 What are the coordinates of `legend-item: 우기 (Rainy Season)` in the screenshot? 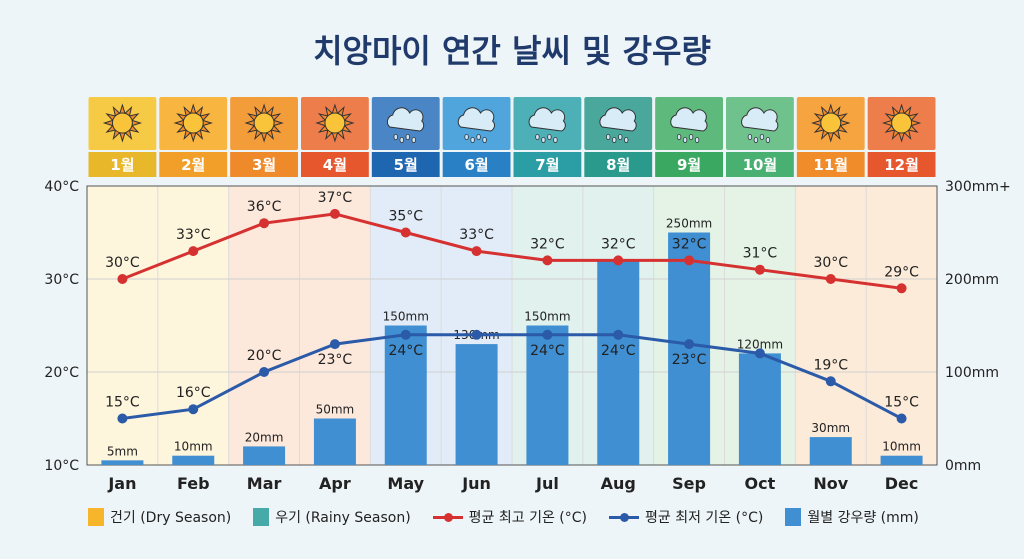 It's located at (332, 517).